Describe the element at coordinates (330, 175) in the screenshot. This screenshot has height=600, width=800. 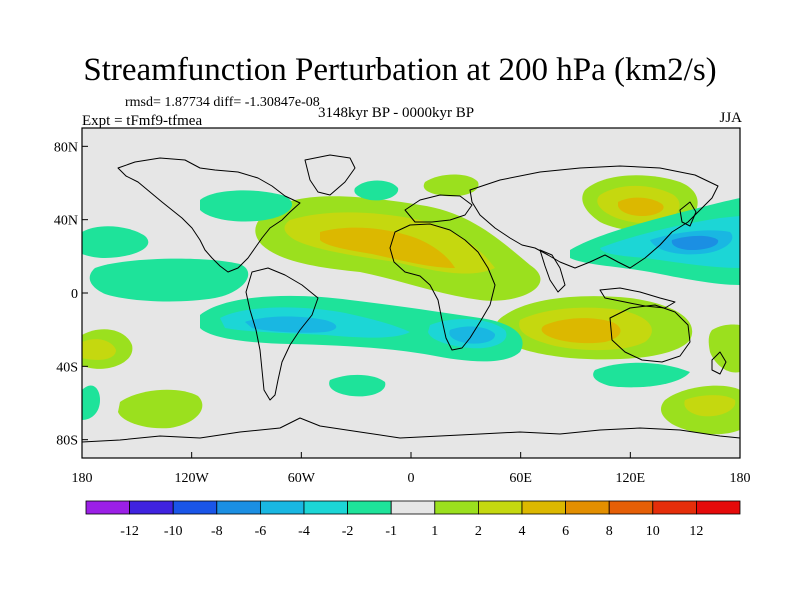
I see `coast-greenland` at that location.